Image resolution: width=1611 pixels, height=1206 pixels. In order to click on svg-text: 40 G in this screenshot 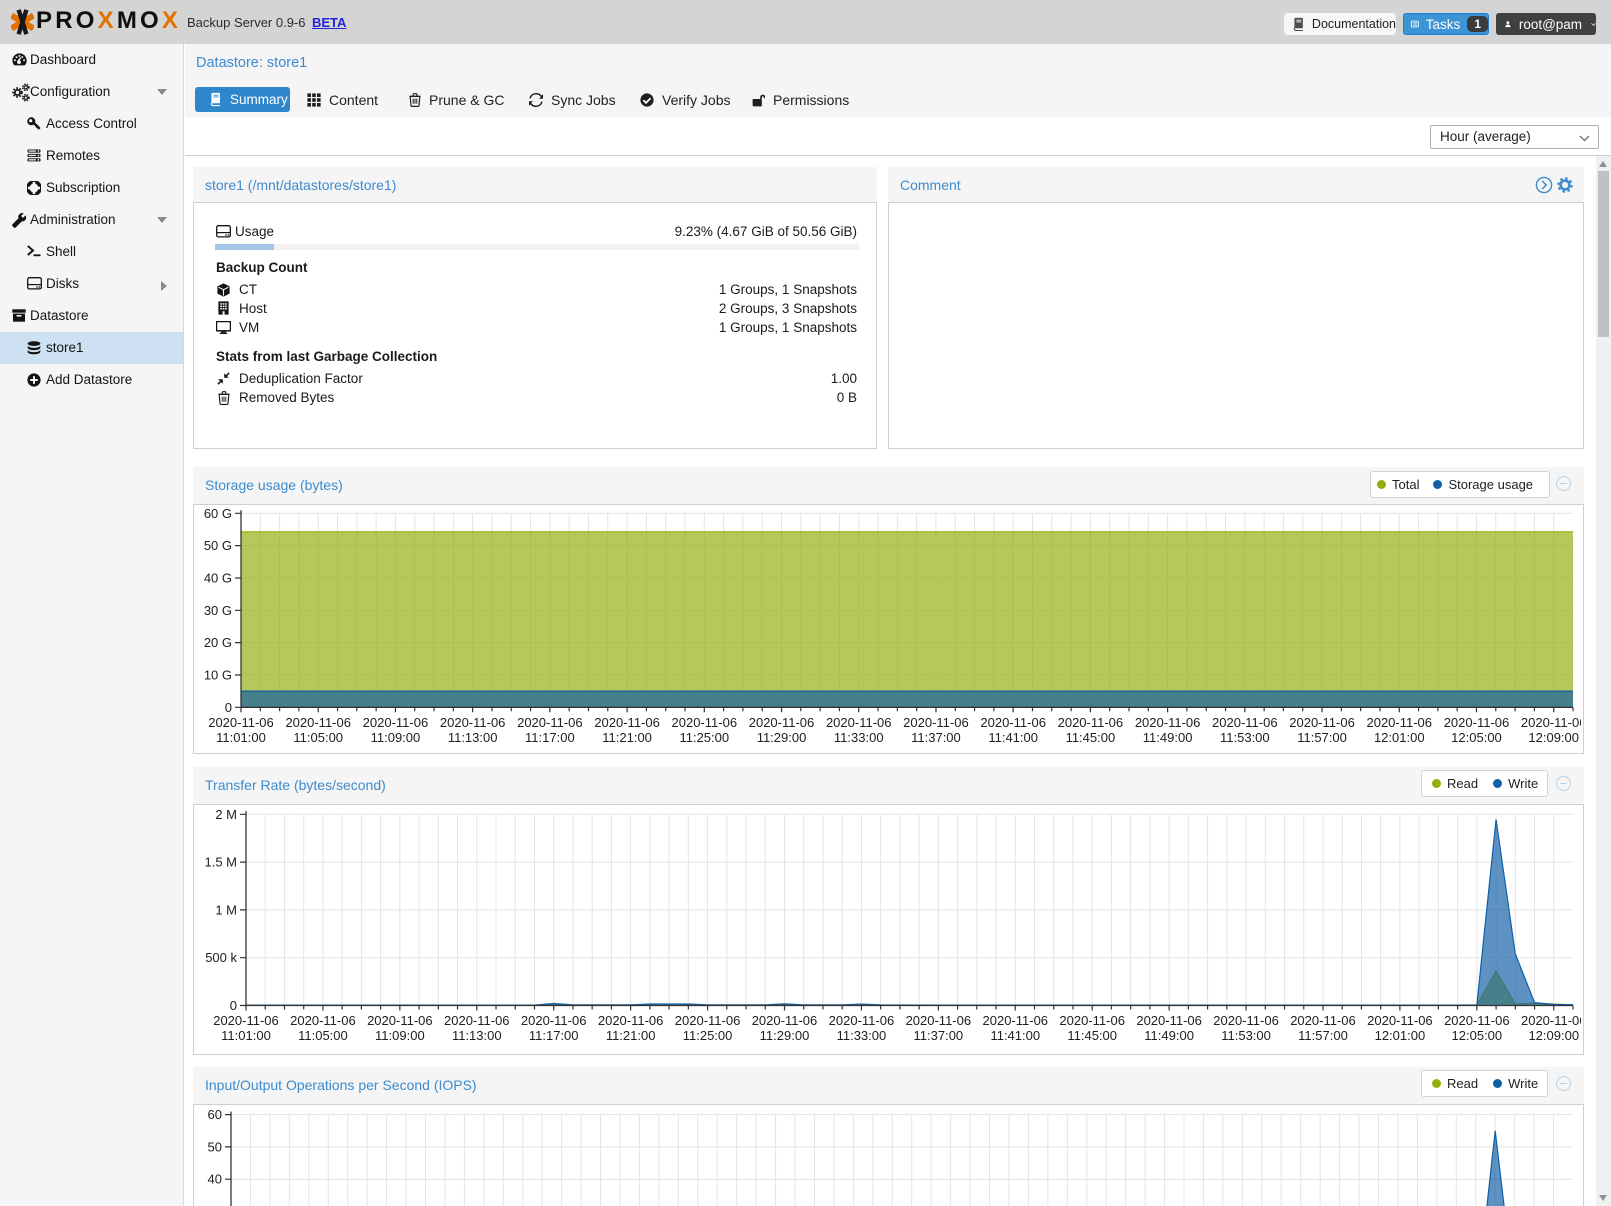, I will do `click(218, 578)`.